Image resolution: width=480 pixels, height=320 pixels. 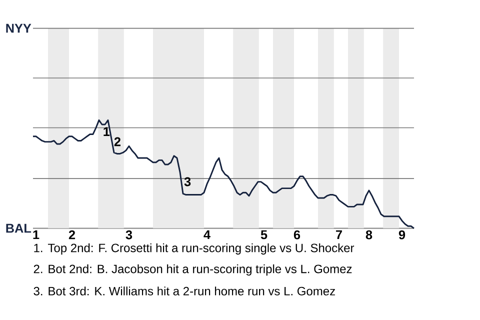 What do you see at coordinates (207, 235) in the screenshot?
I see `x-tick-label: 4` at bounding box center [207, 235].